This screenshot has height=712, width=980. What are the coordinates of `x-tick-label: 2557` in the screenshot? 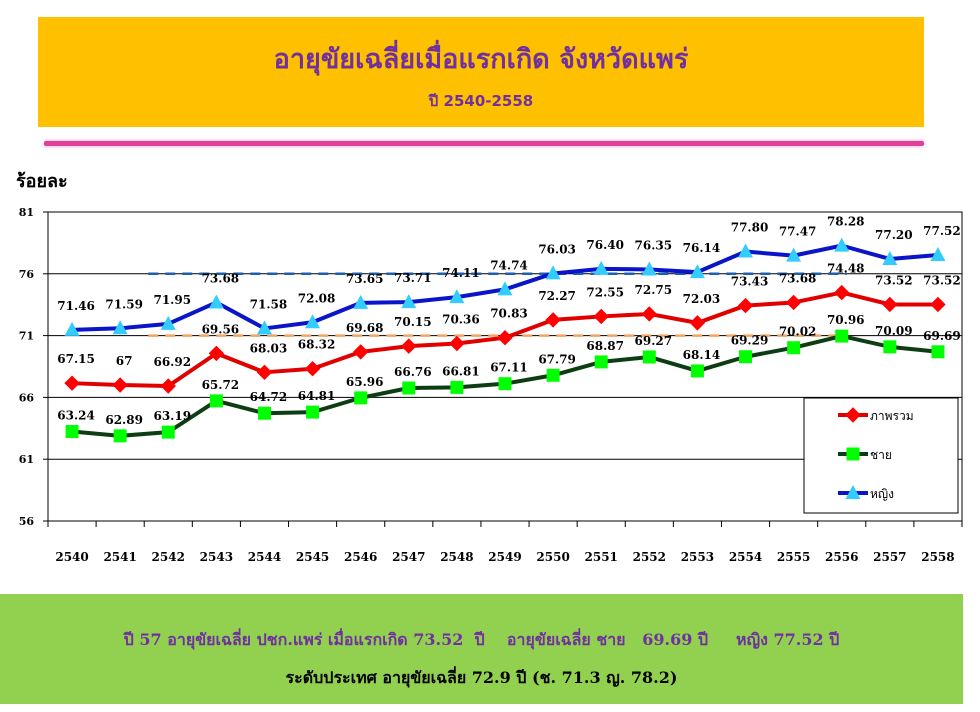 It's located at (889, 557).